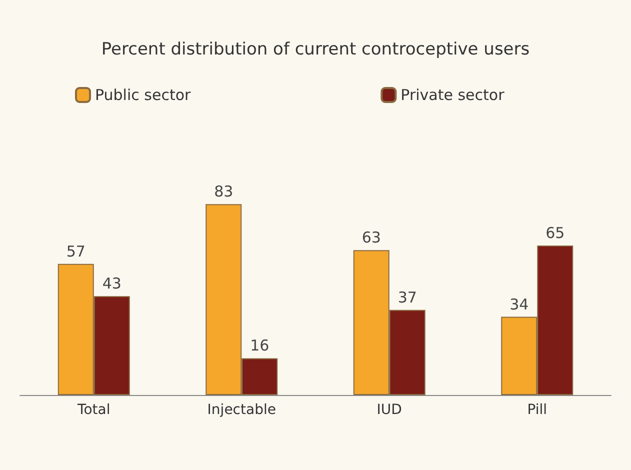 The height and width of the screenshot is (470, 631). What do you see at coordinates (407, 297) in the screenshot?
I see `data-label: 37` at bounding box center [407, 297].